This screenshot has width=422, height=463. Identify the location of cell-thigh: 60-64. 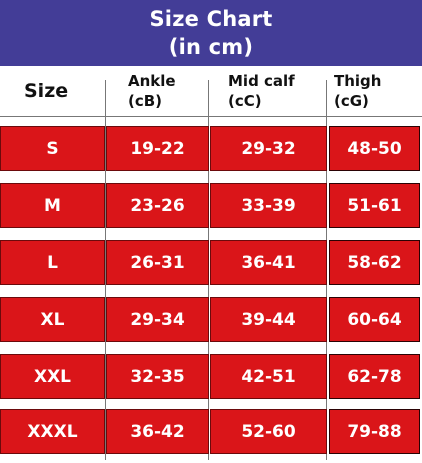
(374, 319).